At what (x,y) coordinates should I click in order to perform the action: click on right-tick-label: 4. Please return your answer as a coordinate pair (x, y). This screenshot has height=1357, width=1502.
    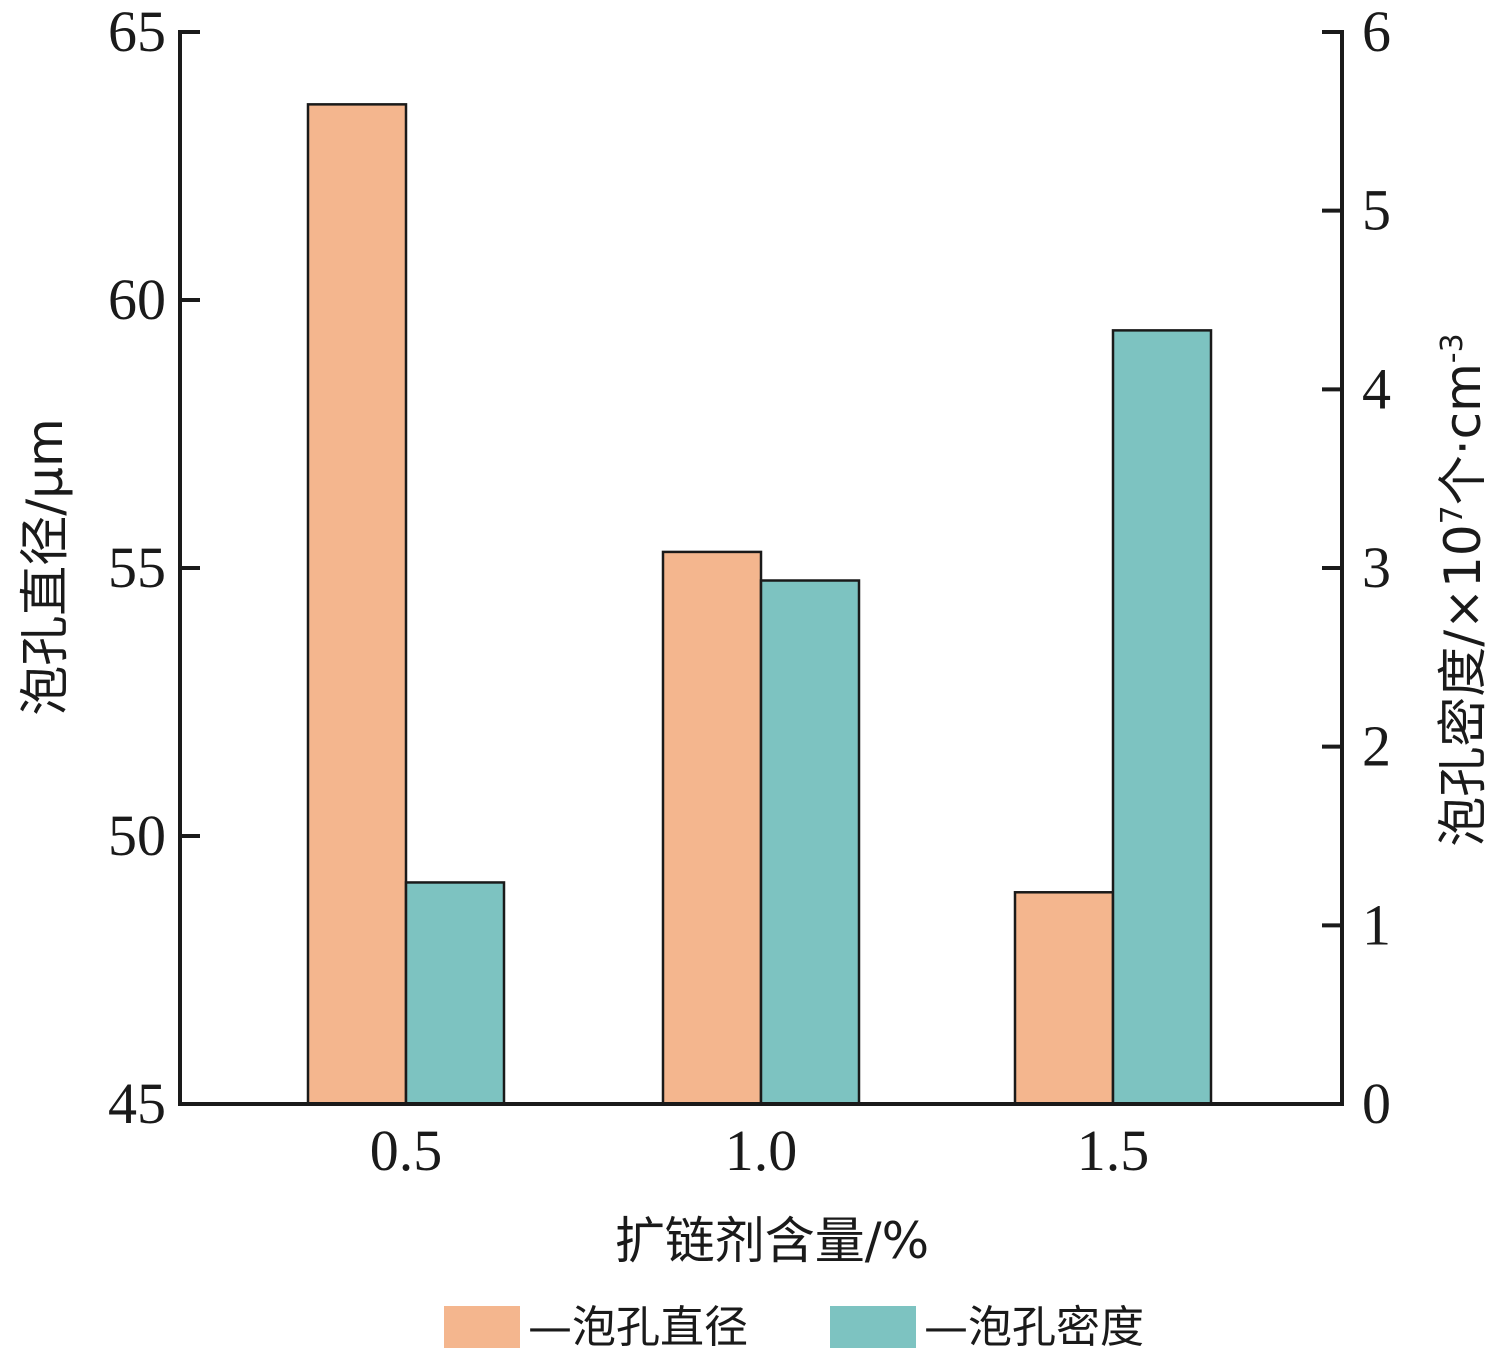
    Looking at the image, I should click on (1376, 388).